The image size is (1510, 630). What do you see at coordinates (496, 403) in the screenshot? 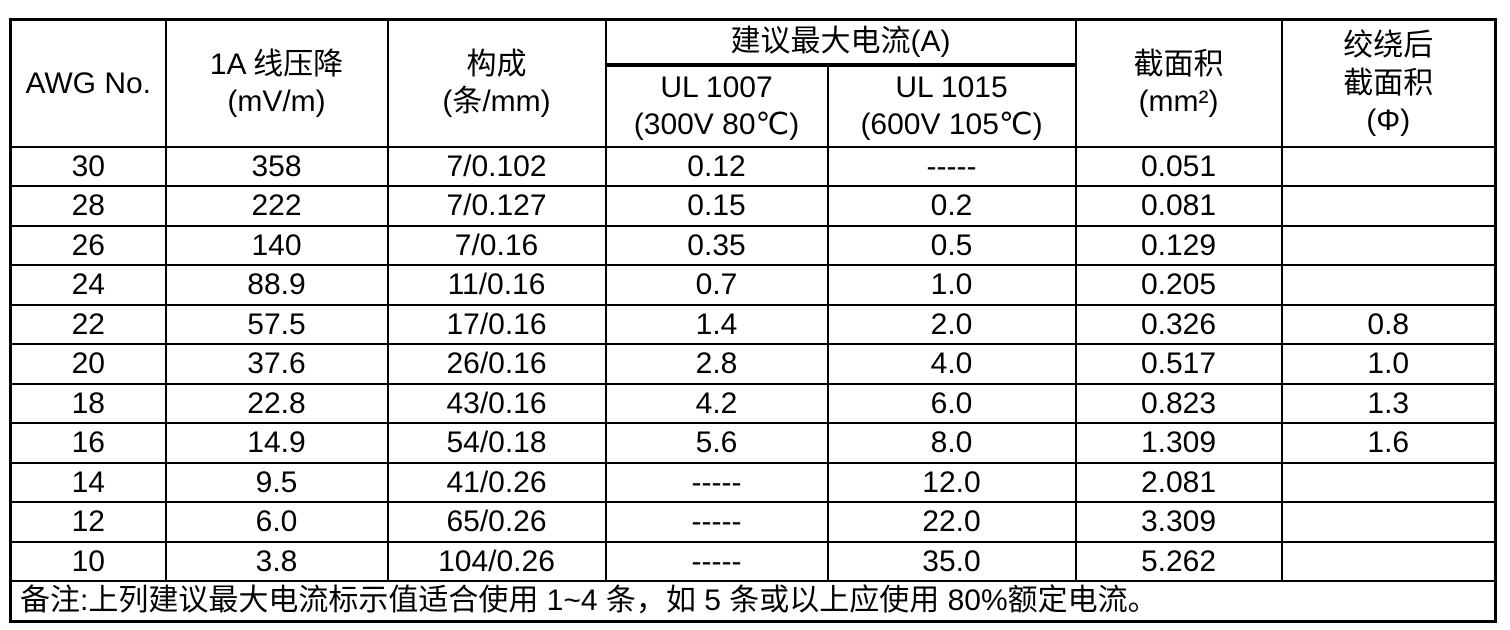
I see `cell-construction: 43/0.16` at bounding box center [496, 403].